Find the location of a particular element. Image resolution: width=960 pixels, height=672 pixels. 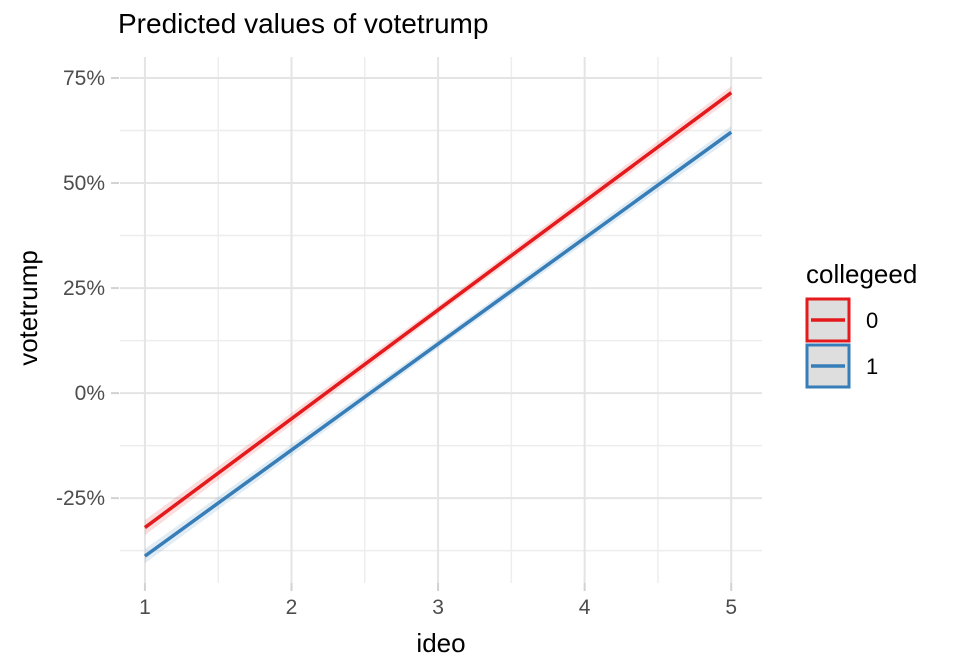

legend-item-label: 0 is located at coordinates (872, 320).